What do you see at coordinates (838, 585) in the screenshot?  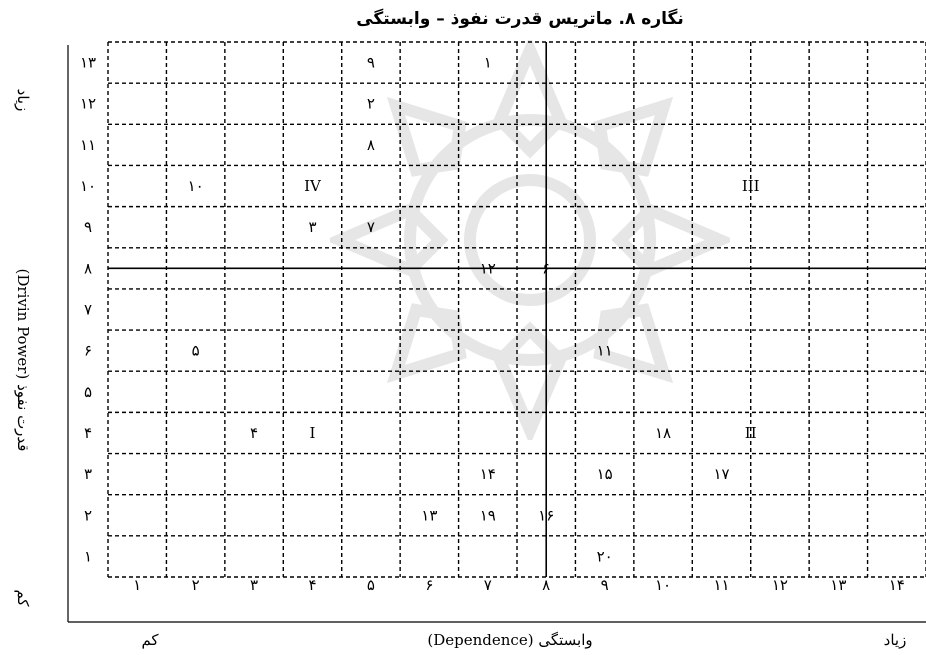 I see `x-tick-label: ۱۳` at bounding box center [838, 585].